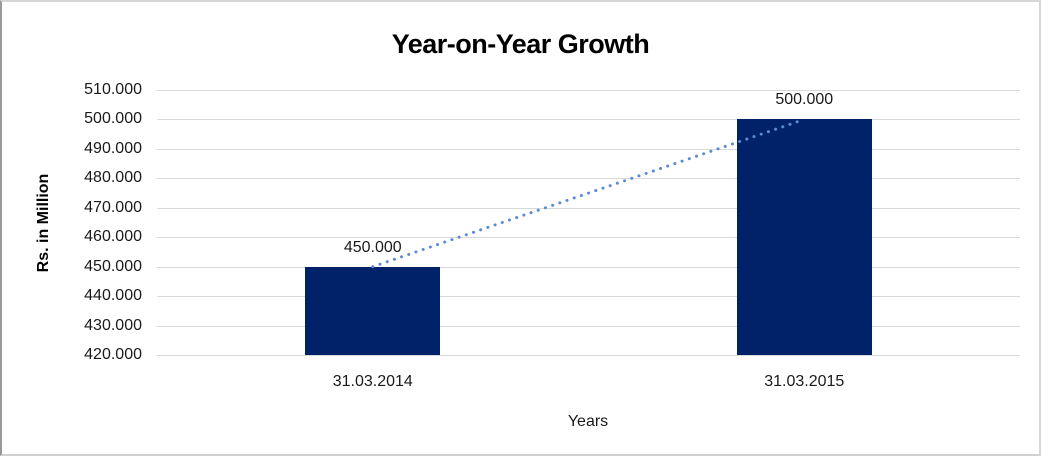 Image resolution: width=1041 pixels, height=456 pixels. I want to click on x-tick-label: 31.03.2014, so click(372, 381).